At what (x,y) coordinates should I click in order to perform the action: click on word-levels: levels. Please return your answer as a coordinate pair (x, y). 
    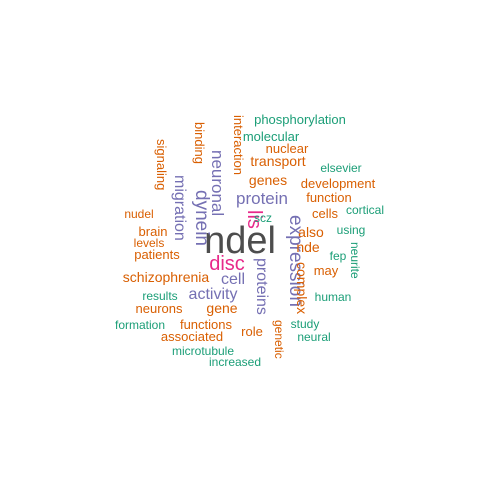
    Looking at the image, I should click on (149, 243).